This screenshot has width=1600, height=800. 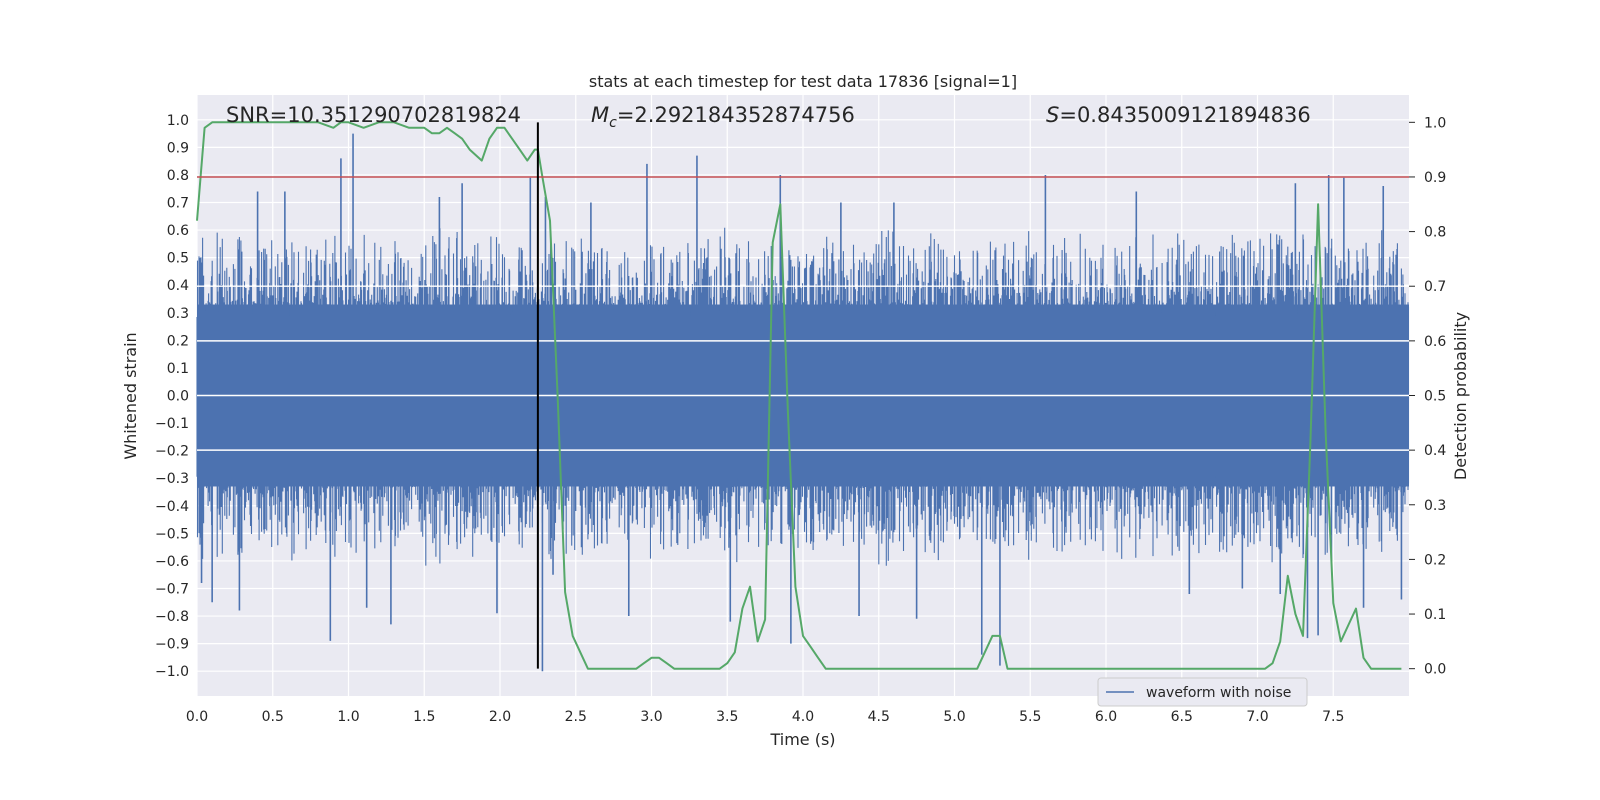 I want to click on chirp-mass-symbol: M, so click(x=600, y=115).